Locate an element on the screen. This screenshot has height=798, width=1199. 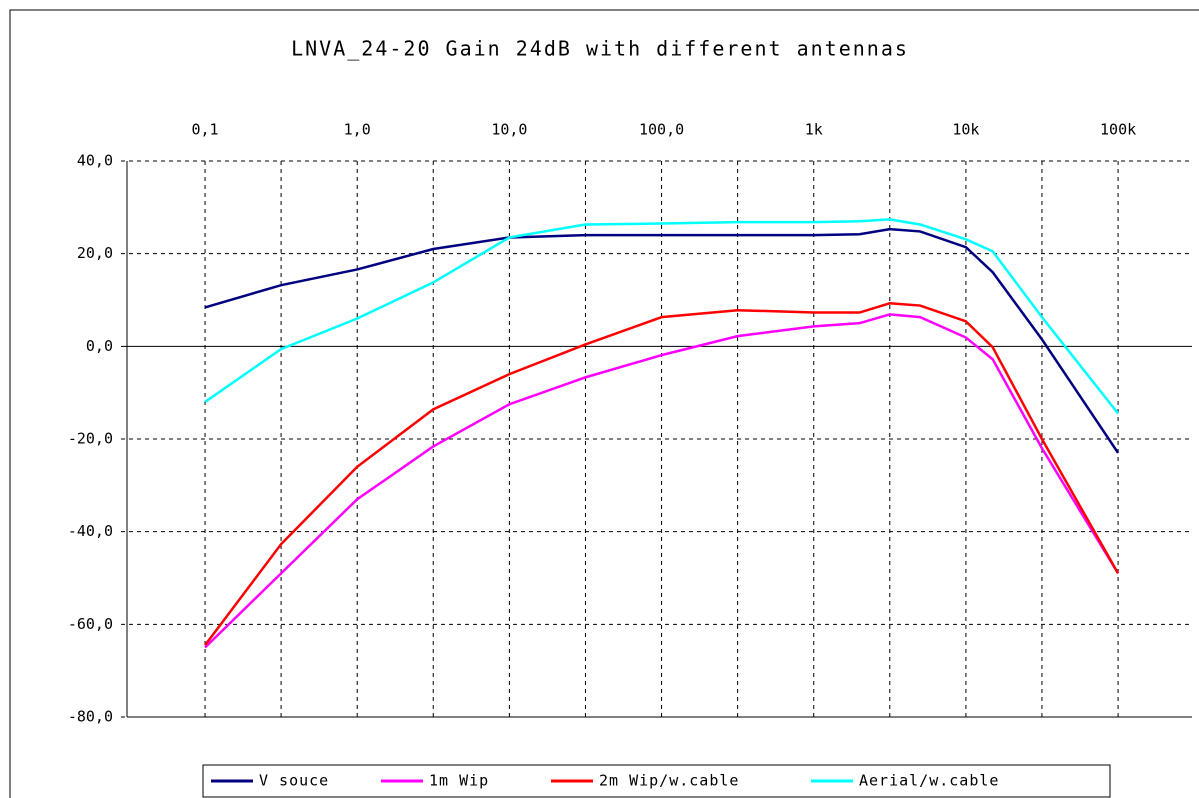
legend-label: V souce is located at coordinates (294, 781).